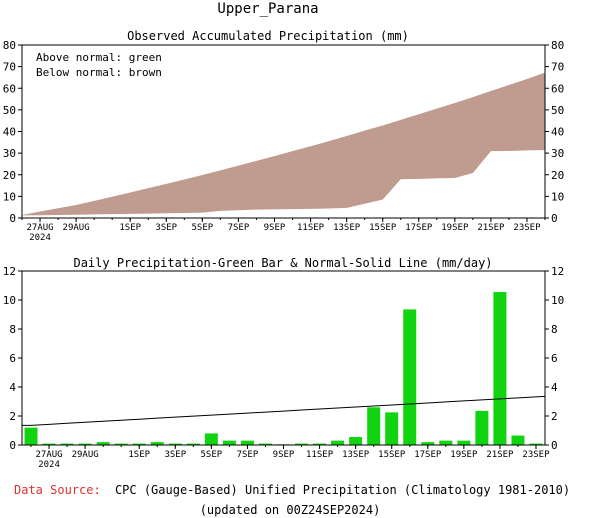  Describe the element at coordinates (9, 196) in the screenshot. I see `acc-ytick-label-left-1: 10` at that location.